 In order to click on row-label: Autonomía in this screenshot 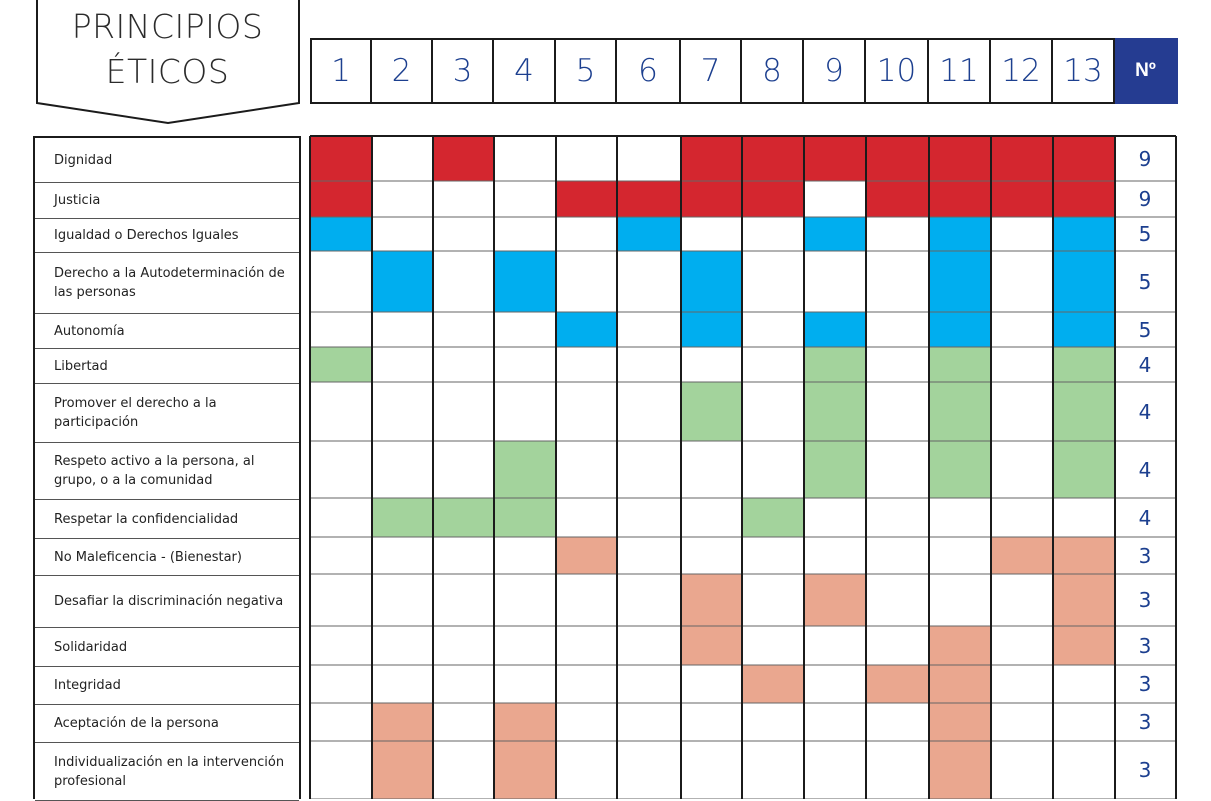, I will do `click(167, 331)`.